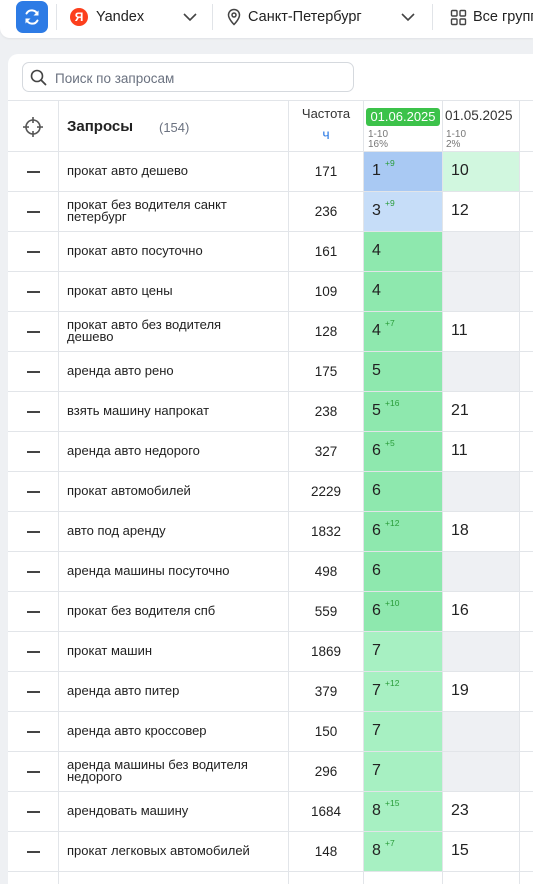 The image size is (533, 884). Describe the element at coordinates (481, 692) in the screenshot. I see `position-cell-previous: 19` at that location.